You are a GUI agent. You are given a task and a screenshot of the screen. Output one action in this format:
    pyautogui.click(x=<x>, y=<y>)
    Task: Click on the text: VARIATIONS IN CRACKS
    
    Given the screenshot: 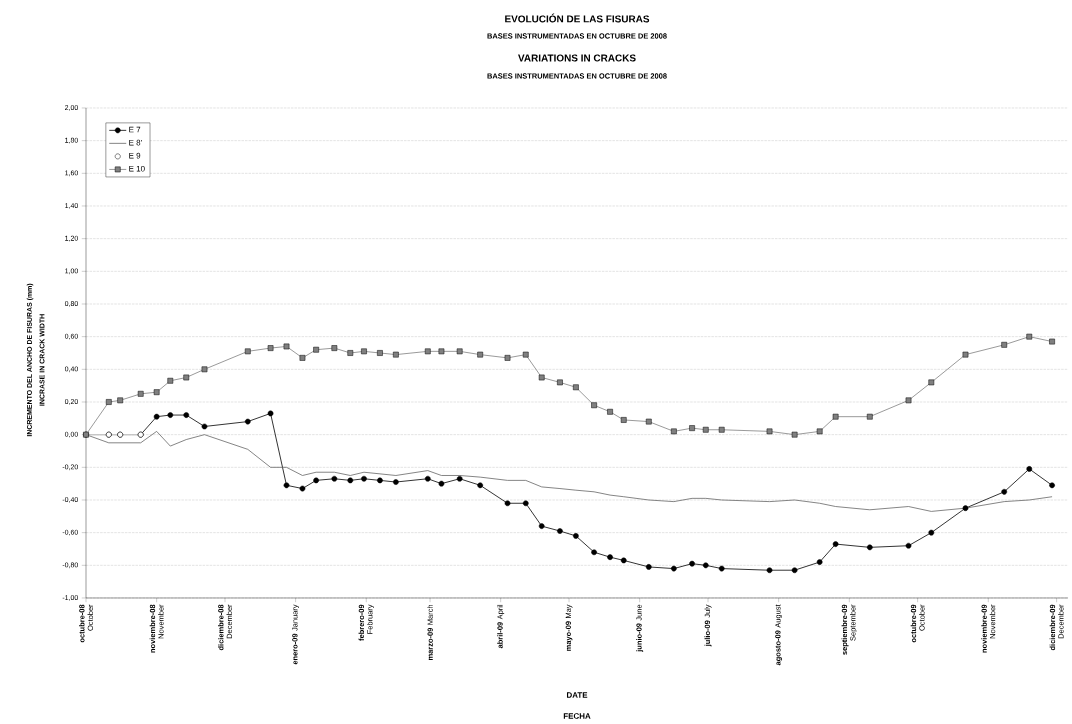 What is the action you would take?
    pyautogui.click(x=577, y=58)
    